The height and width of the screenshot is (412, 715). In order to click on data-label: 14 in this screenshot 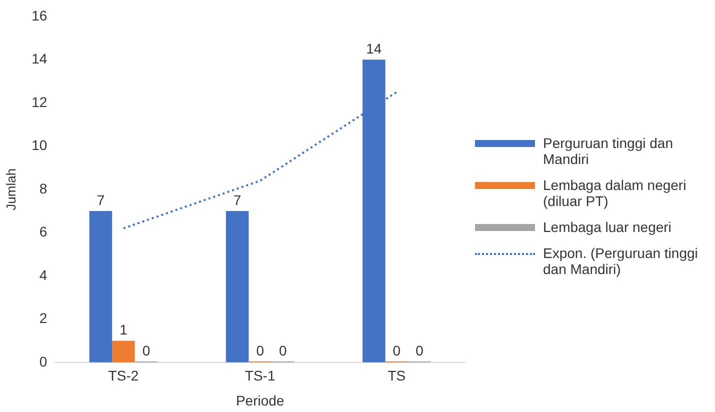, I will do `click(374, 48)`.